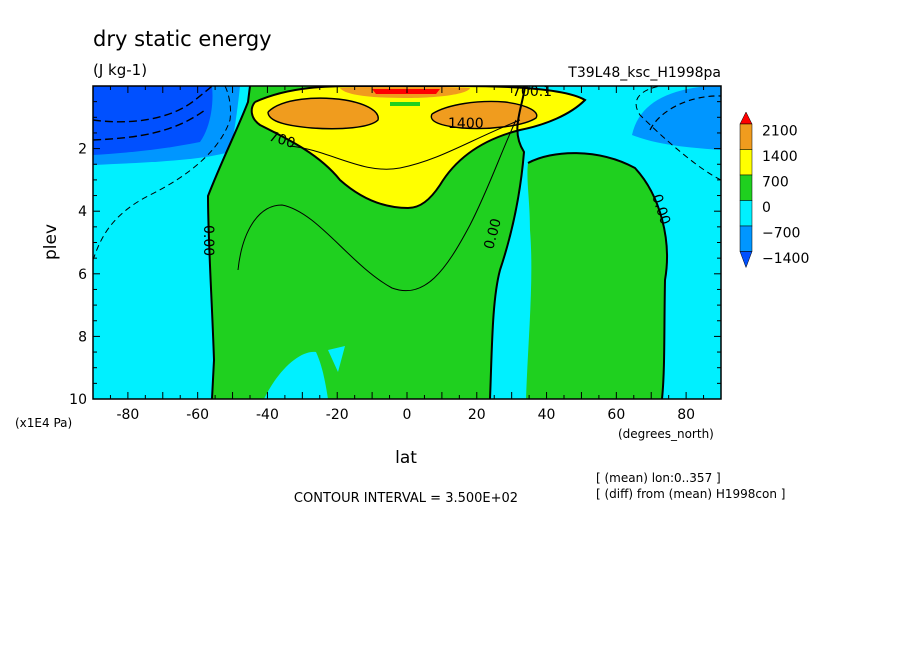 This screenshot has height=654, width=904. Describe the element at coordinates (296, 375) in the screenshot. I see `fill-cyan-lower` at that location.